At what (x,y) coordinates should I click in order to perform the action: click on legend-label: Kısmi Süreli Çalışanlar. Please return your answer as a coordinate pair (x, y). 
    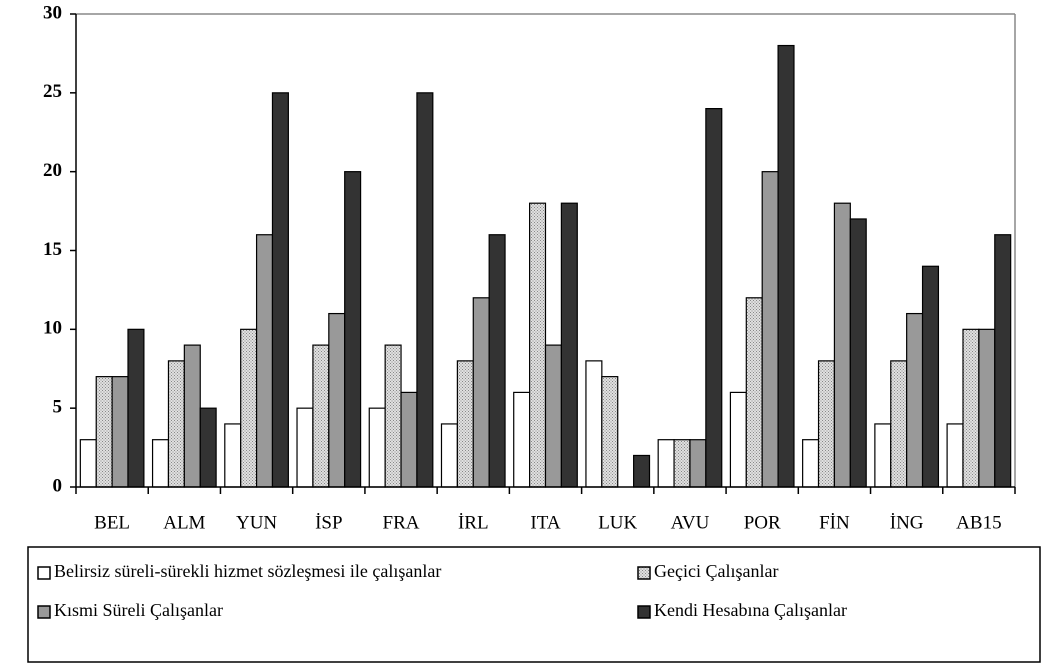
    Looking at the image, I should click on (138, 610).